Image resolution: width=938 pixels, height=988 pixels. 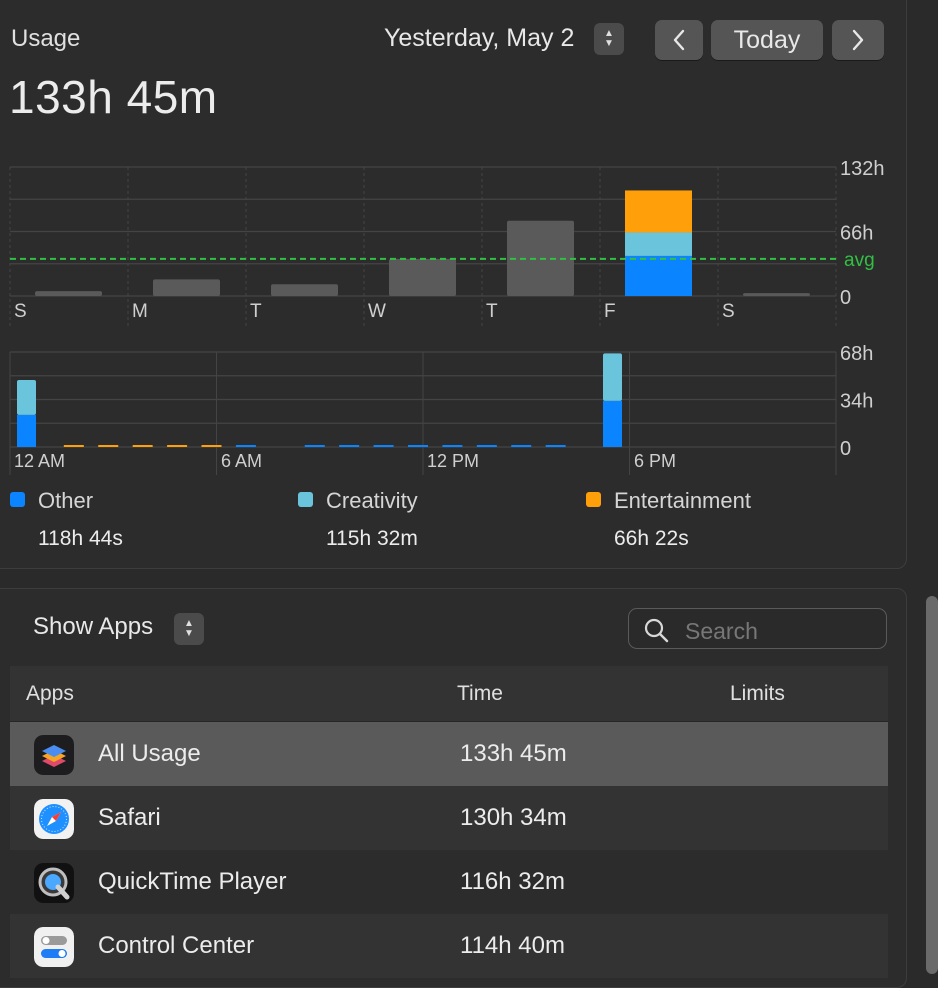 What do you see at coordinates (513, 753) in the screenshot?
I see `app-time: 133h 45m` at bounding box center [513, 753].